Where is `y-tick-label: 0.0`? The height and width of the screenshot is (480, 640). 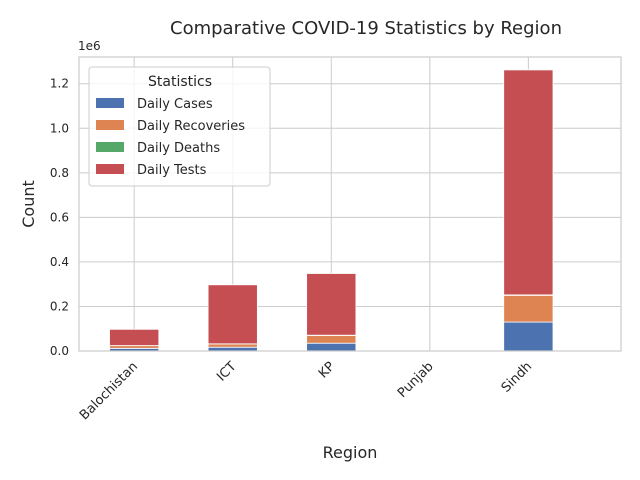
y-tick-label: 0.0 is located at coordinates (59, 351).